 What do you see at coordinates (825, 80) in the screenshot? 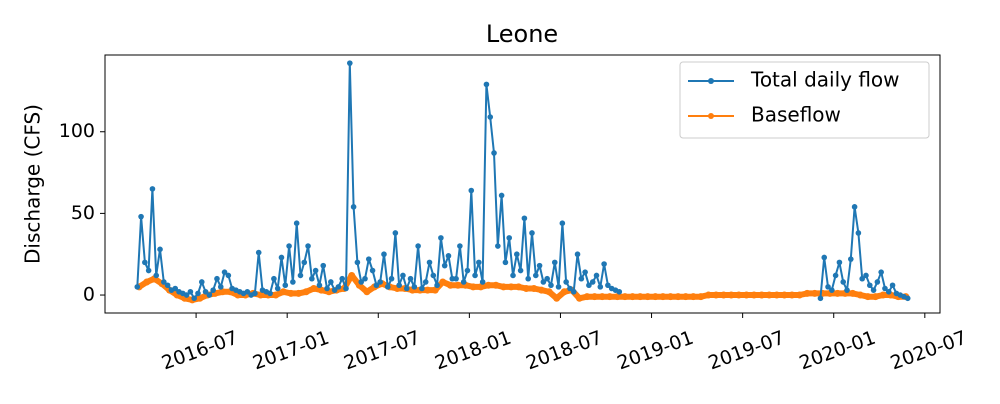
I see `legend-label: Total daily flow` at bounding box center [825, 80].